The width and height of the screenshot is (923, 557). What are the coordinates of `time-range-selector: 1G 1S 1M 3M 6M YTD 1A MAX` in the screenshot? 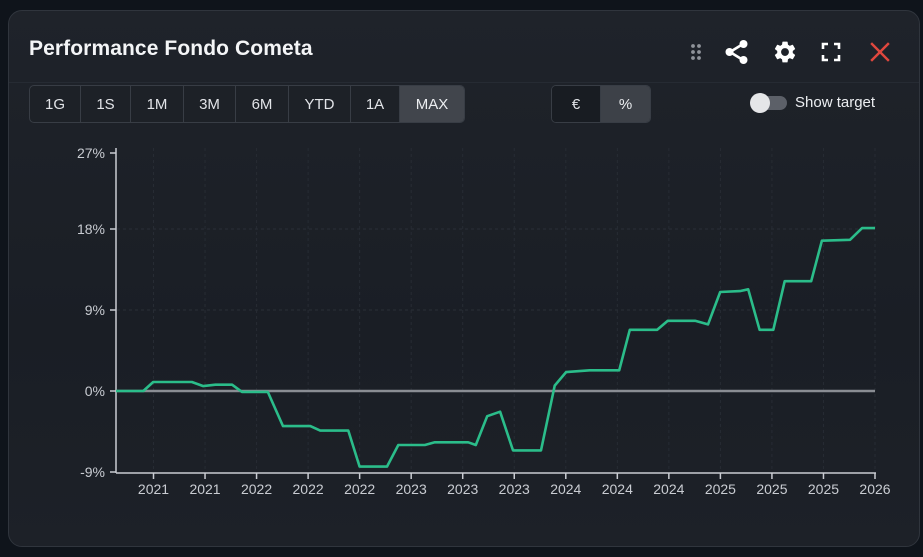 It's located at (247, 104).